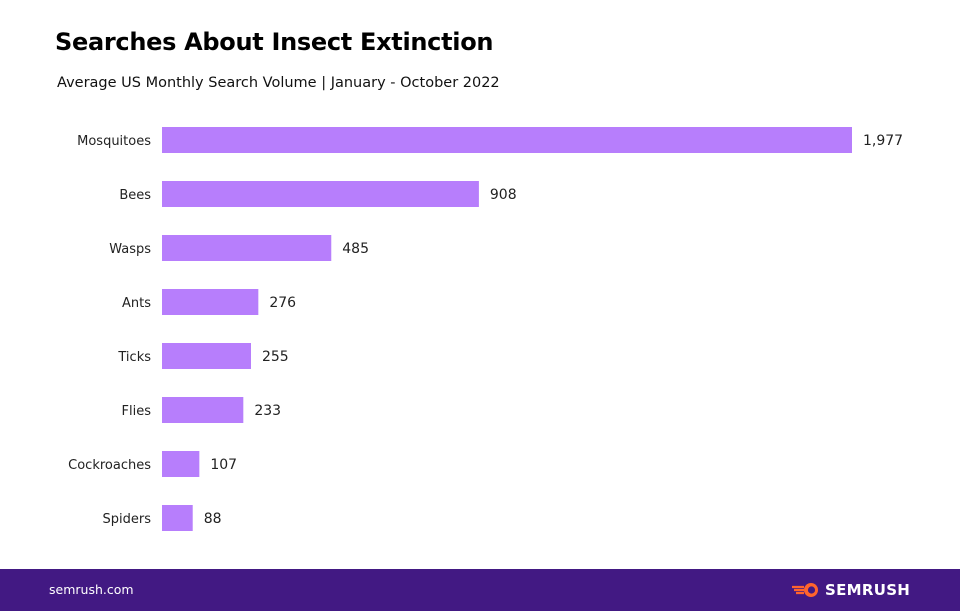 Image resolution: width=960 pixels, height=611 pixels. Describe the element at coordinates (883, 141) in the screenshot. I see `value-label: 1,977` at that location.